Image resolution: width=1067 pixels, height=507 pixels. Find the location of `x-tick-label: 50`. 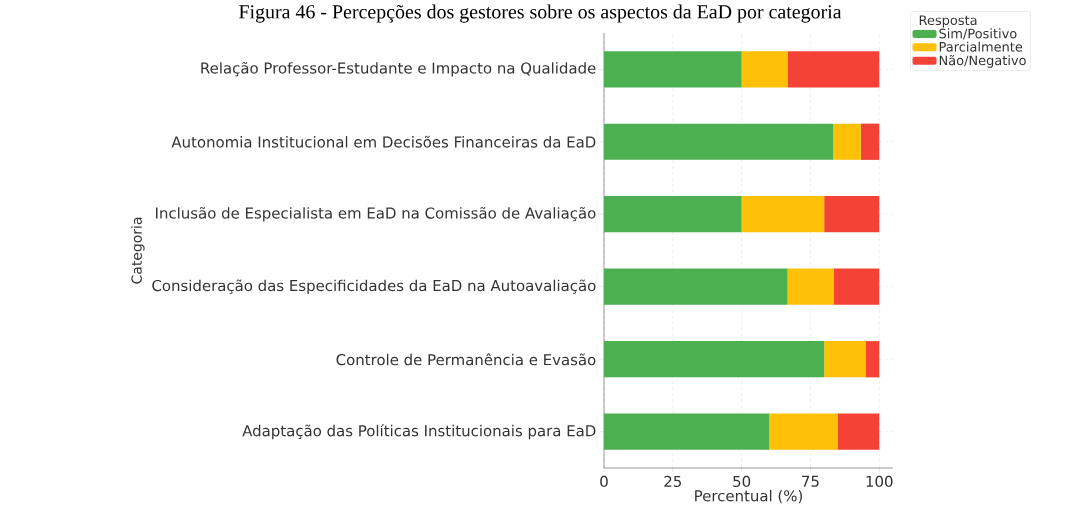

x-tick-label: 50 is located at coordinates (742, 481).